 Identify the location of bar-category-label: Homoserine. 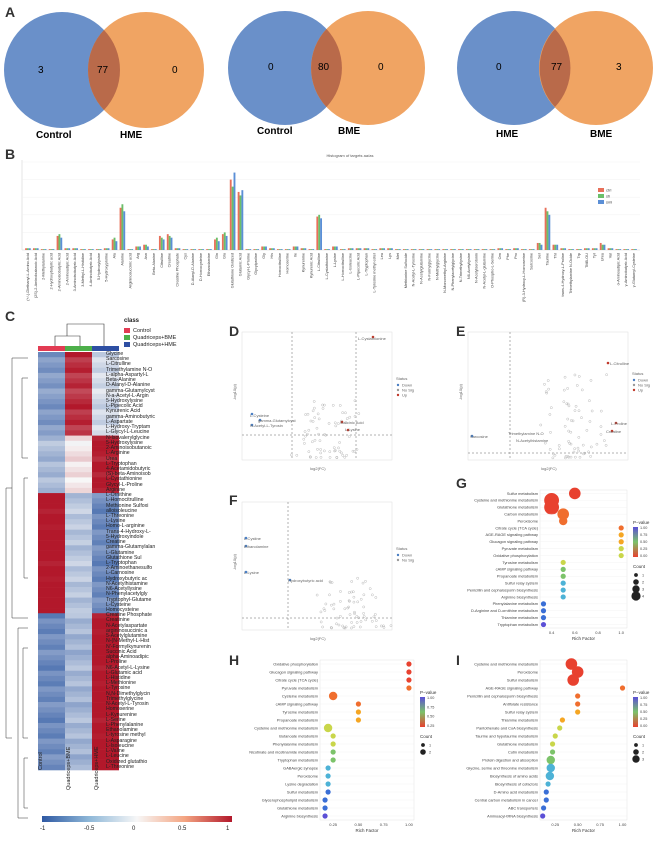
(288, 263).